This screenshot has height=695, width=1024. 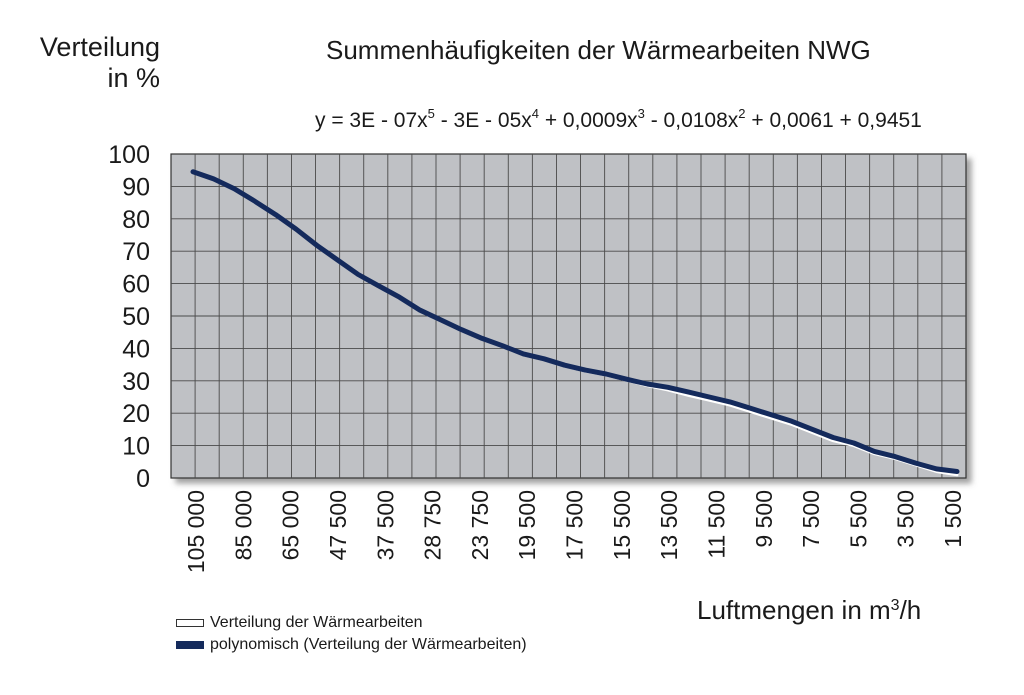 What do you see at coordinates (338, 525) in the screenshot?
I see `x-tick-label: 47 500` at bounding box center [338, 525].